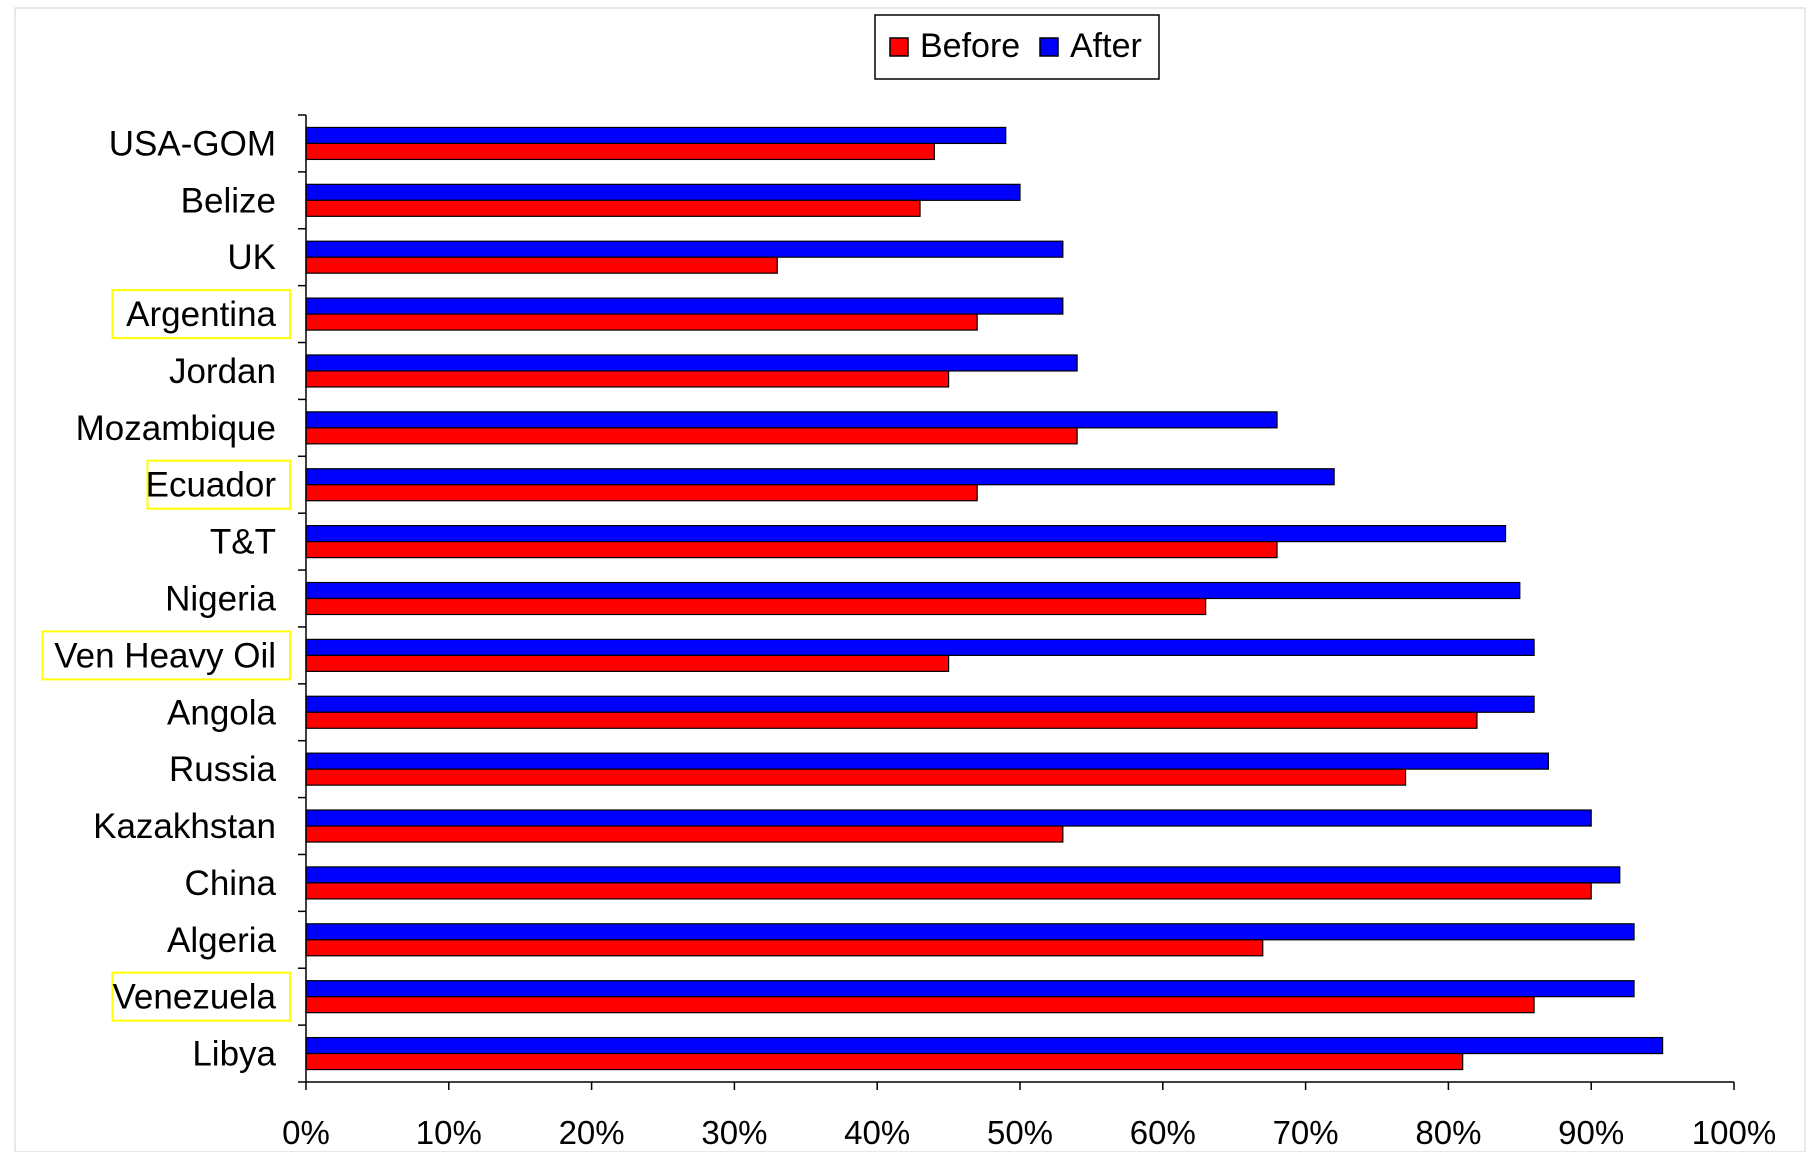 The width and height of the screenshot is (1816, 1152). Describe the element at coordinates (663, 192) in the screenshot. I see `bar-after-belize` at that location.